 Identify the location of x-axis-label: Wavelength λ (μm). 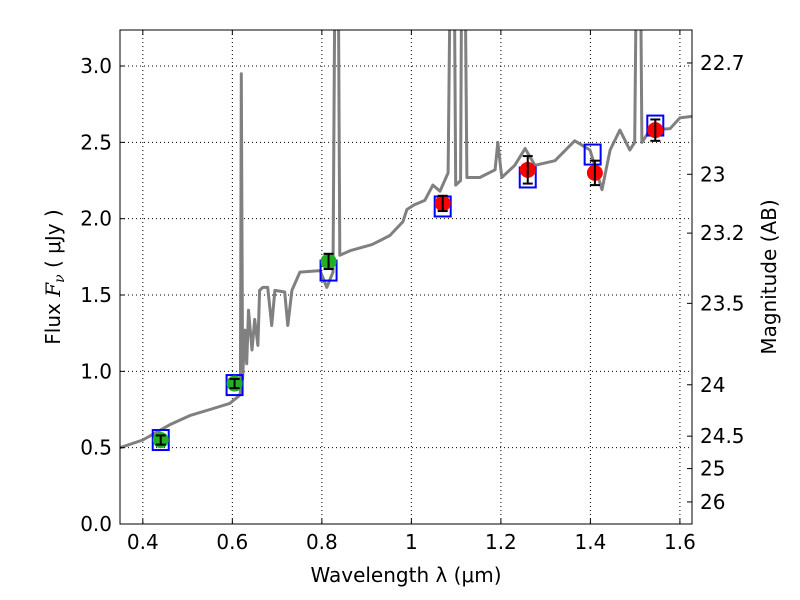
(405, 575).